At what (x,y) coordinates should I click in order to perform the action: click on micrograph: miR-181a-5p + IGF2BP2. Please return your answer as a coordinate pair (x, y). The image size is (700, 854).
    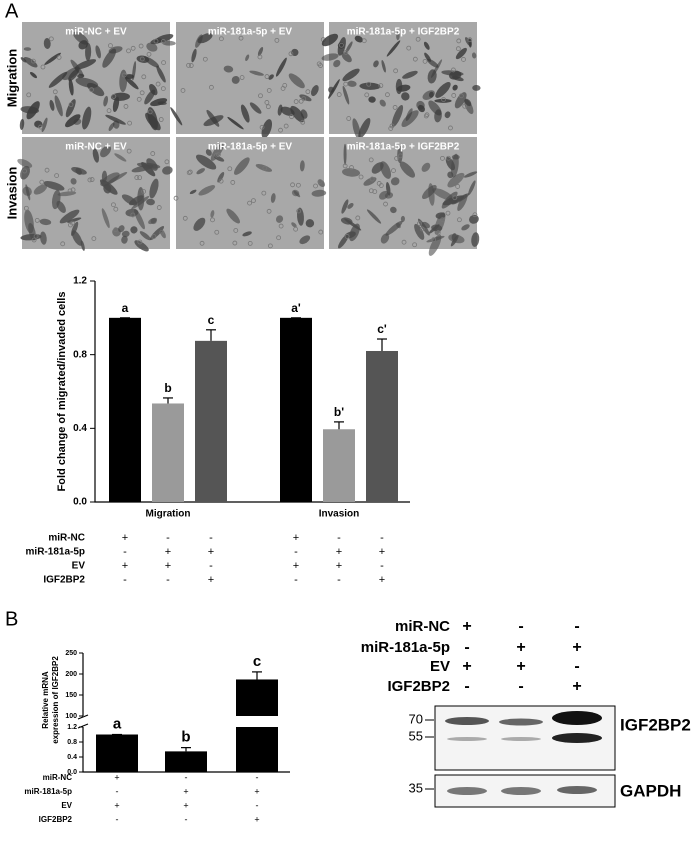
    Looking at the image, I should click on (401, 81).